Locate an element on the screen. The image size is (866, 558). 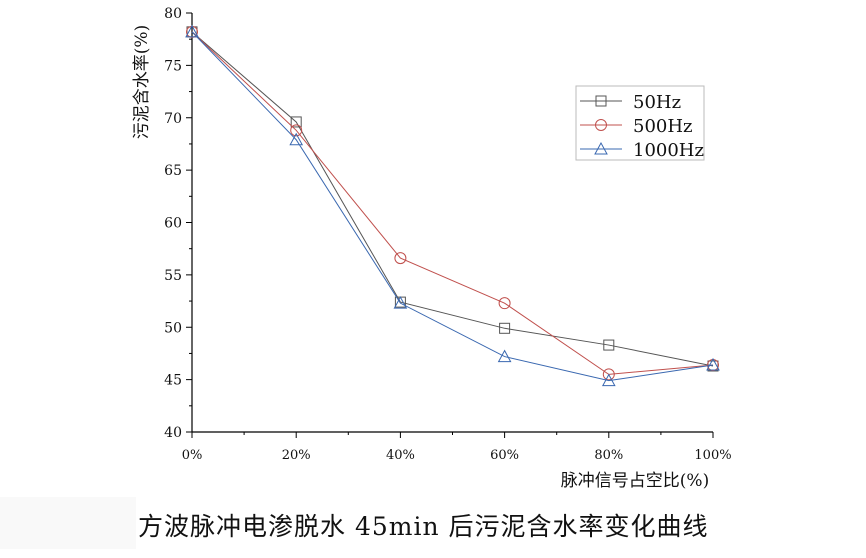
y-tick-label: 65 is located at coordinates (173, 171).